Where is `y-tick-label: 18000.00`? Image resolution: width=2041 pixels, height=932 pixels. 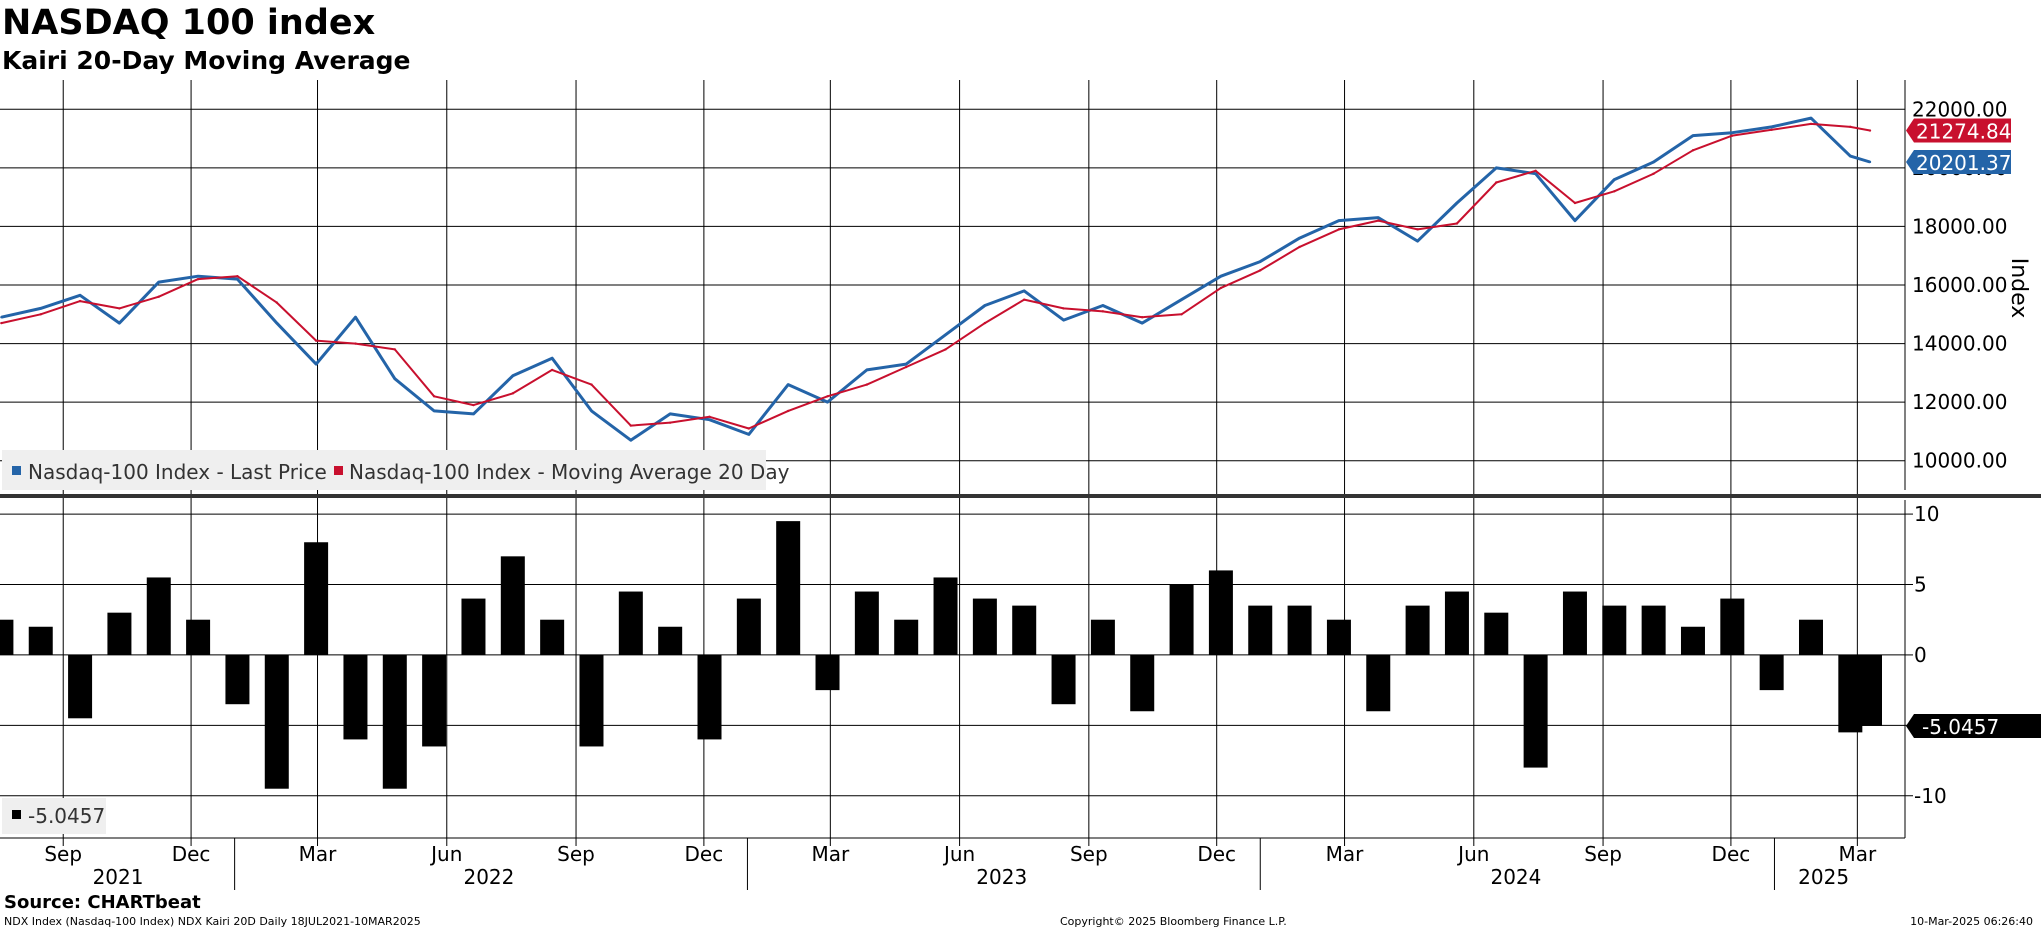
y-tick-label: 18000.00 is located at coordinates (1959, 226).